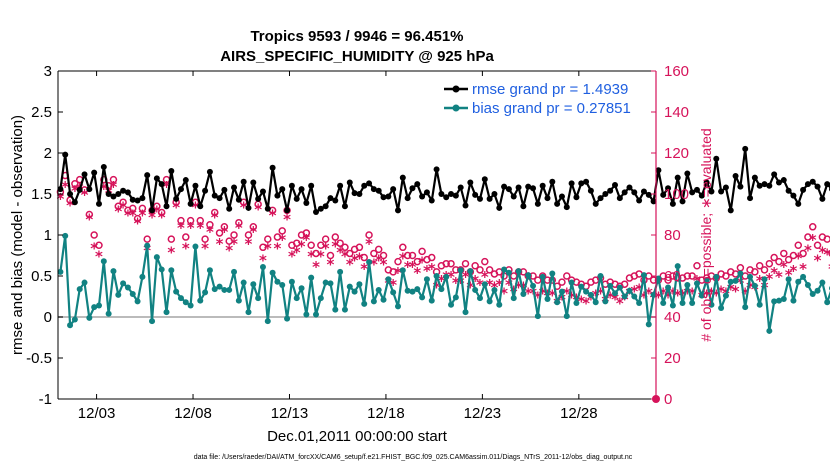 Image resolution: width=830 pixels, height=470 pixels. I want to click on chart-title-line1: Tropics 9593 / 9946 = 96.451%, so click(356, 36).